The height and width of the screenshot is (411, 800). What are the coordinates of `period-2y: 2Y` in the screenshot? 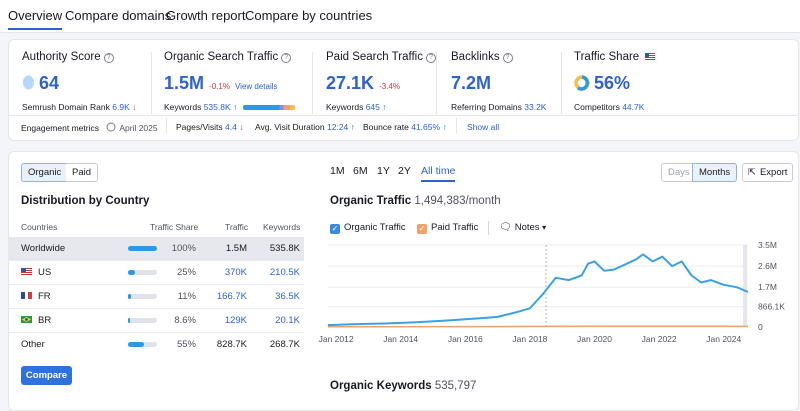 It's located at (404, 171).